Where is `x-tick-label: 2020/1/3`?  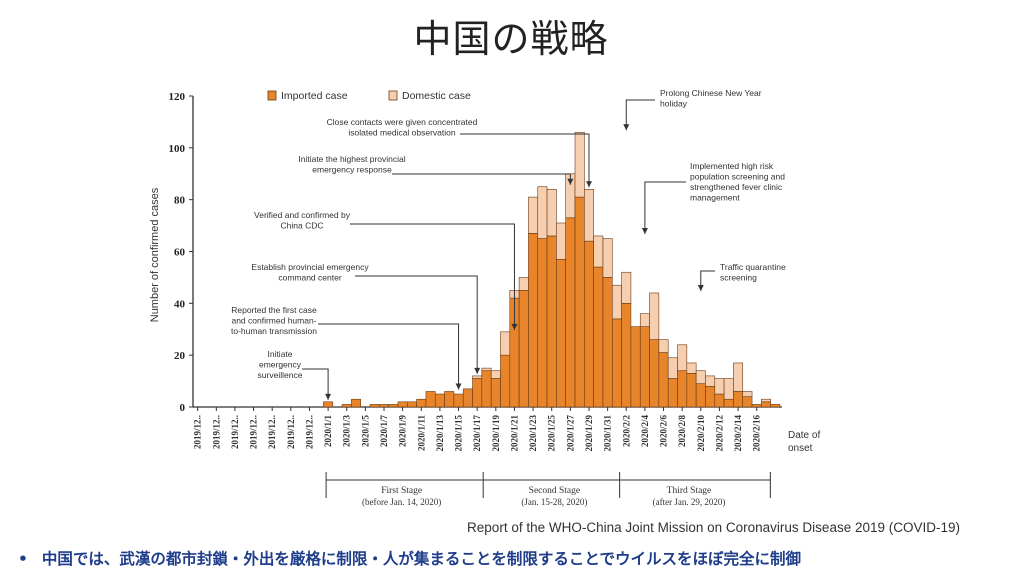 x-tick-label: 2020/1/3 is located at coordinates (347, 431).